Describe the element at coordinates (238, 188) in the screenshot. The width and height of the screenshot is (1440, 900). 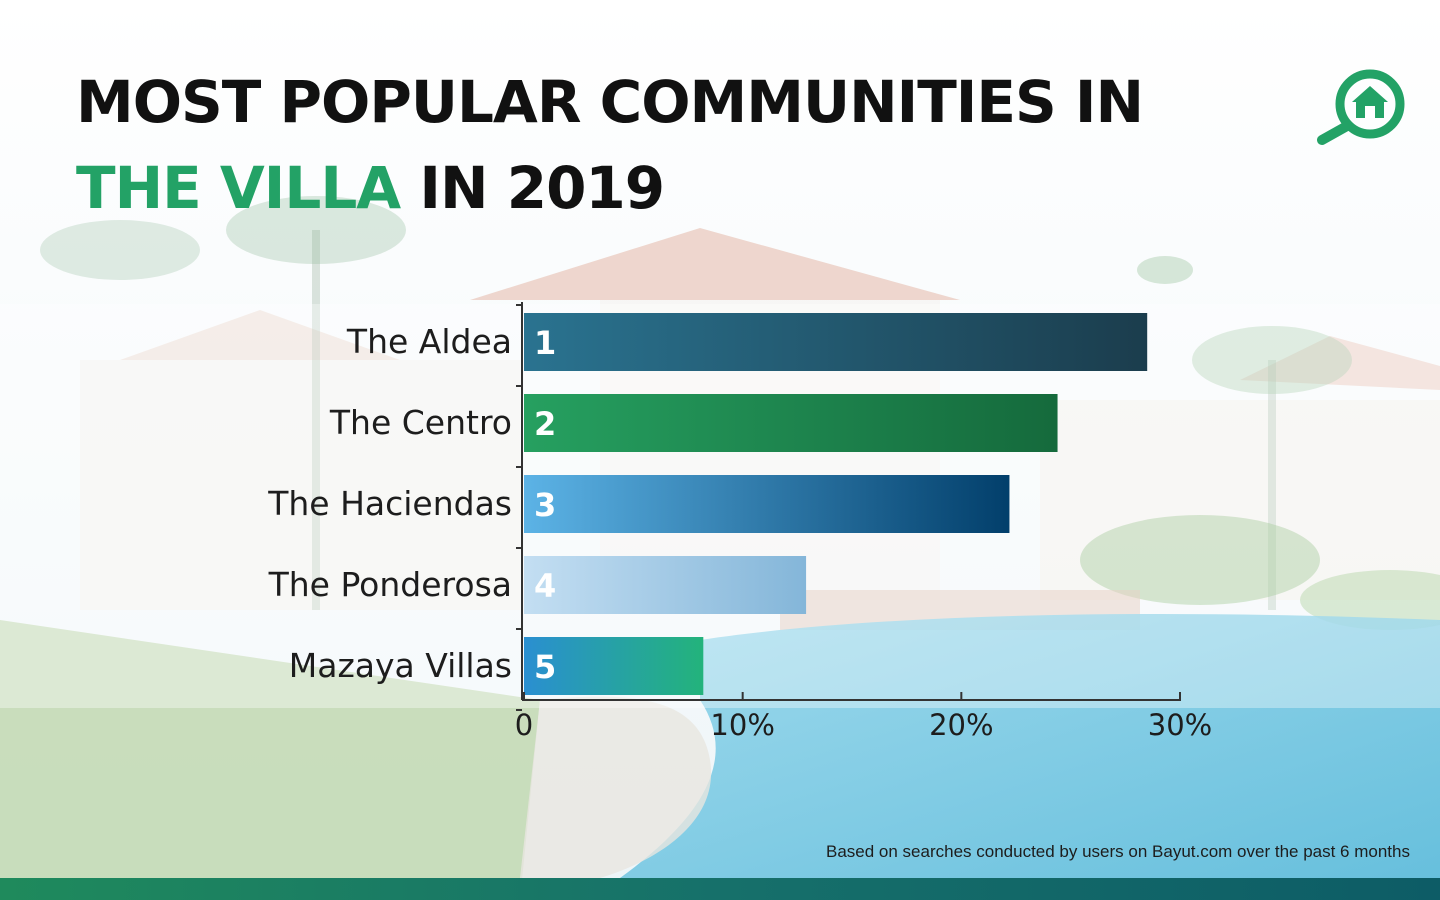
I see `title-accent-text: THE VILLA` at that location.